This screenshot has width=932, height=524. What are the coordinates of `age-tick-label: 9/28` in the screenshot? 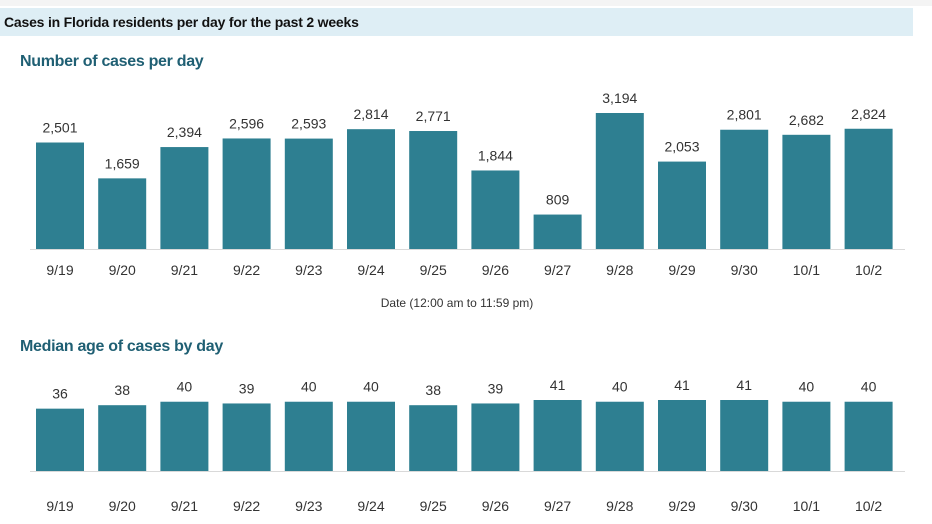 It's located at (619, 506).